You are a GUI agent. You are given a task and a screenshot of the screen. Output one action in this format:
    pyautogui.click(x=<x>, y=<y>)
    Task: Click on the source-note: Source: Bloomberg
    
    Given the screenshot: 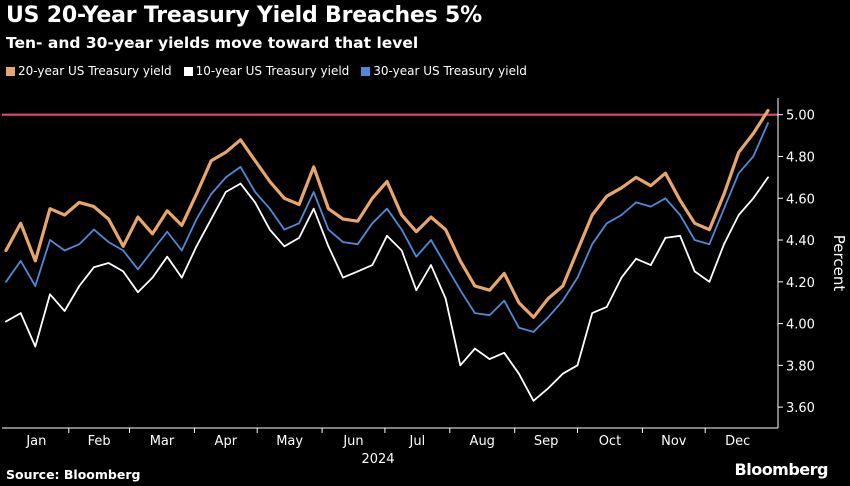 What is the action you would take?
    pyautogui.click(x=73, y=474)
    